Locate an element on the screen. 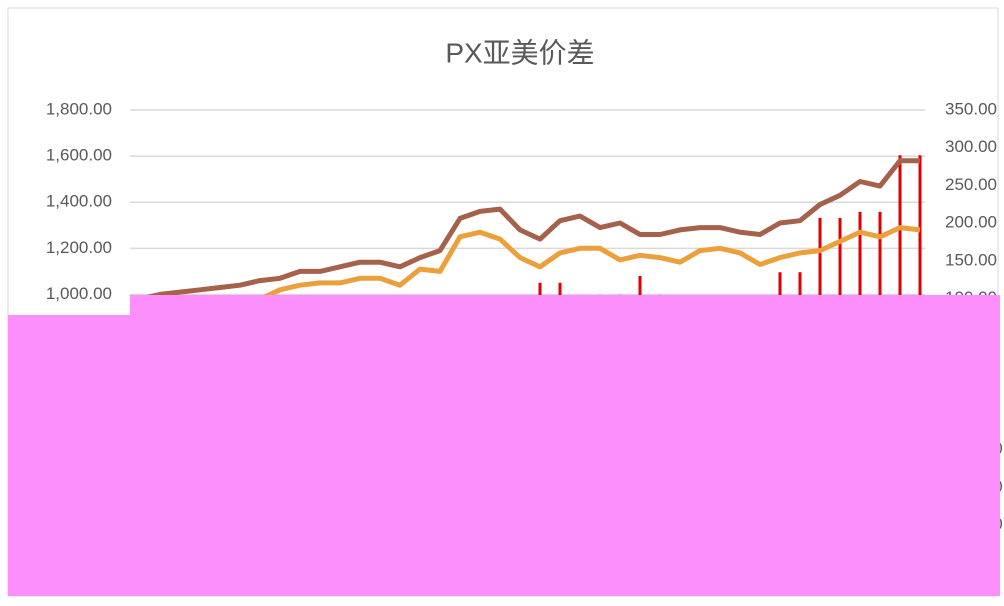 The image size is (1004, 606). chart-title: PX亚美价差 is located at coordinates (519, 52).